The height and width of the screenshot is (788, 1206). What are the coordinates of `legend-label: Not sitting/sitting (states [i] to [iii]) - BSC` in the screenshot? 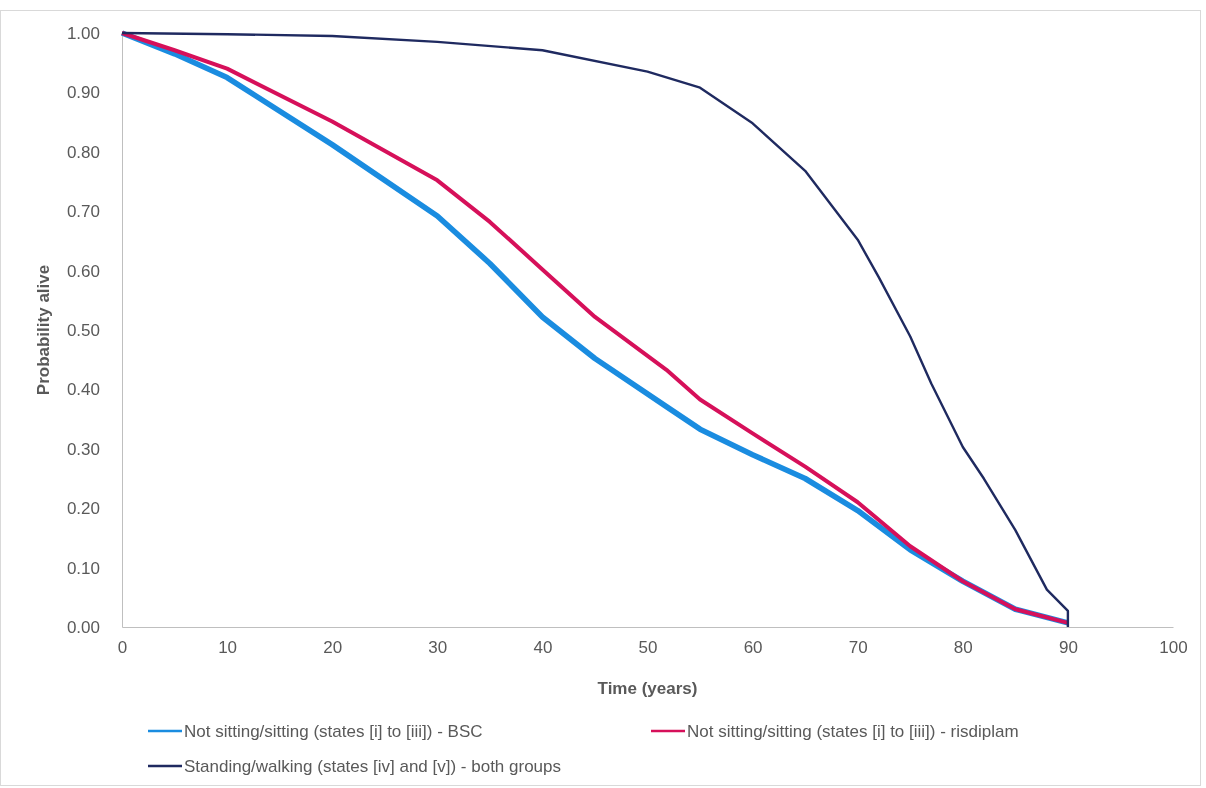 It's located at (333, 731).